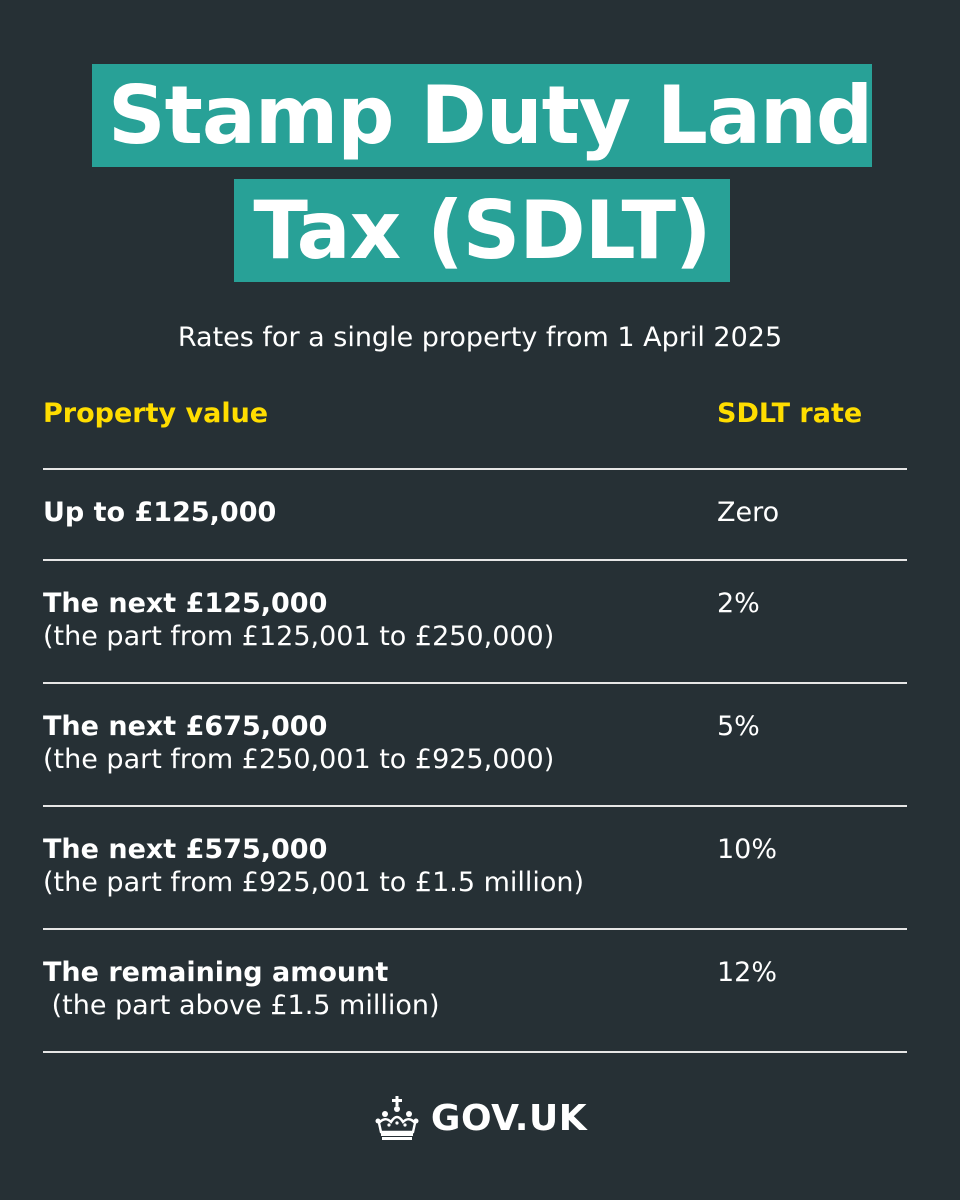  I want to click on page-title-line-1: Stamp Duty Land, so click(482, 115).